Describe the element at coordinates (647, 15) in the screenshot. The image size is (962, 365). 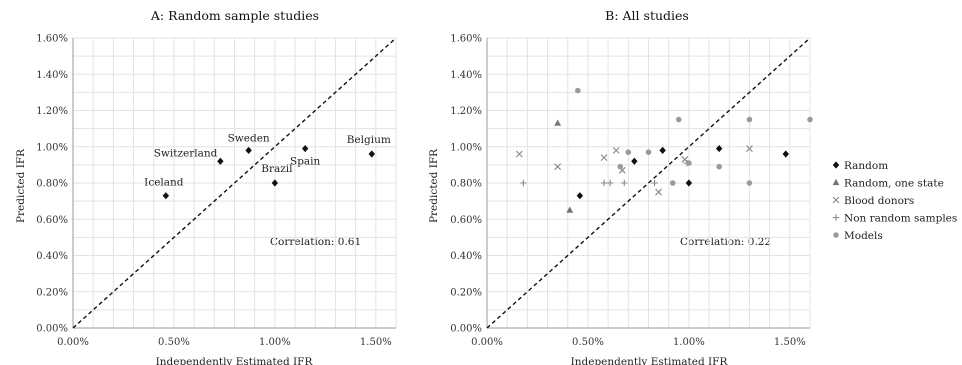
I see `panel-b-title: B: All studies` at that location.